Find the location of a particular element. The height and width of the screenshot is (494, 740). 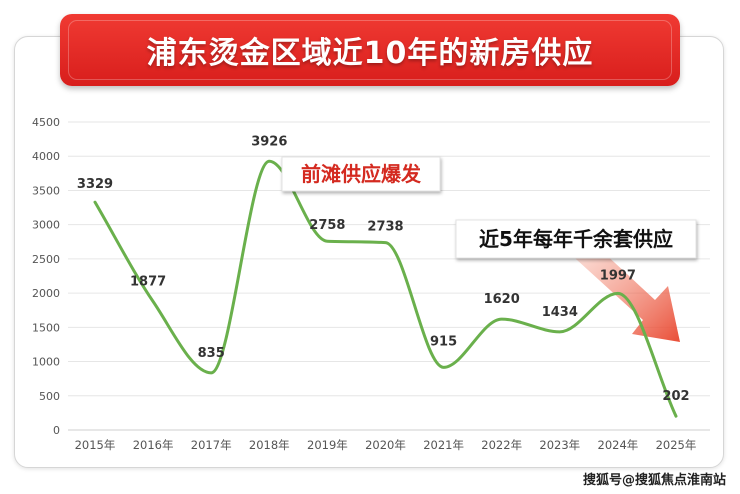

banner-border is located at coordinates (370, 50).